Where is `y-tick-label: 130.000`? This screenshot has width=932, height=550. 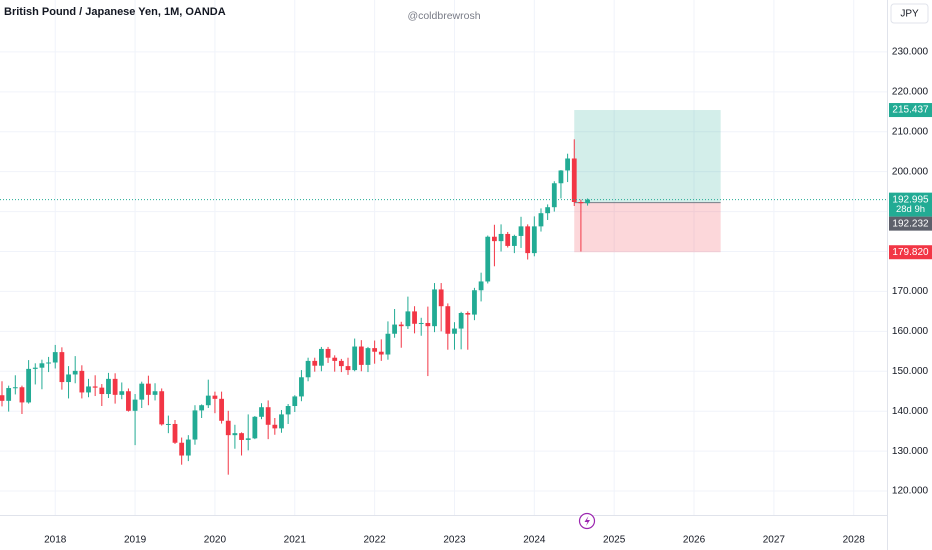
y-tick-label: 130.000 is located at coordinates (910, 451).